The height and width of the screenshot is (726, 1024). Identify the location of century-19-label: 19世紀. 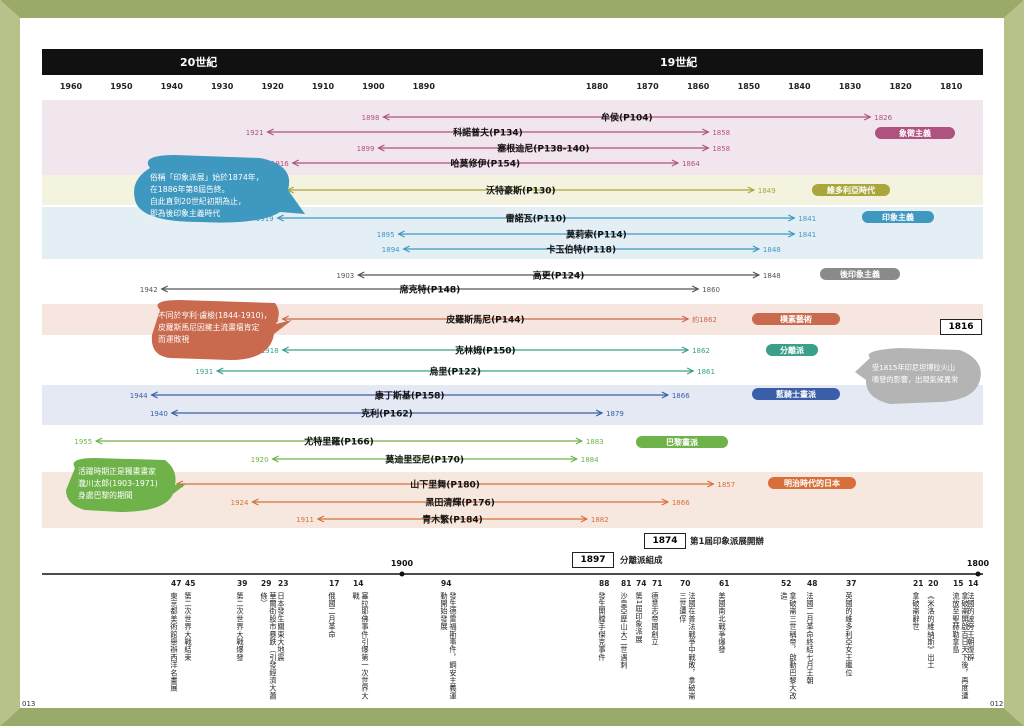
(679, 62).